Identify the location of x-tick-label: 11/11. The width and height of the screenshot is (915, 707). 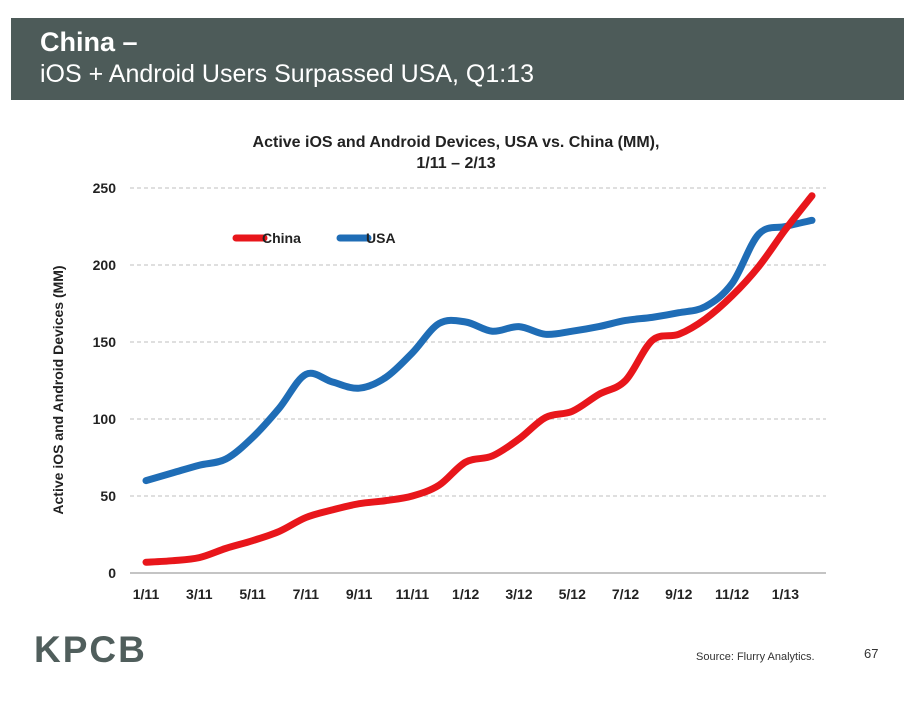
(413, 594).